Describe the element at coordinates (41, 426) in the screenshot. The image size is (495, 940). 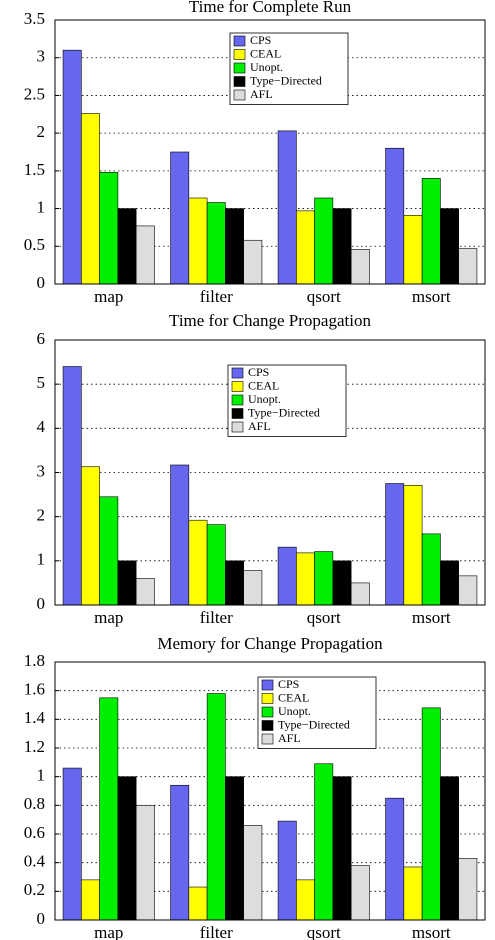
I see `y-tick-label: 4` at that location.